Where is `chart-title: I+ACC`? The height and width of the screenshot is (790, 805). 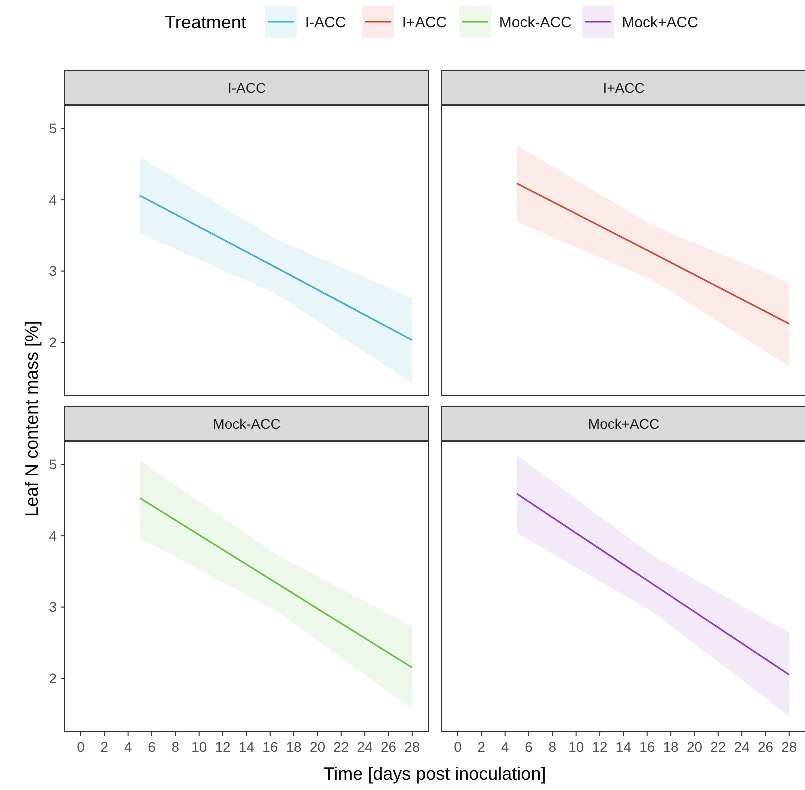
chart-title: I+ACC is located at coordinates (624, 88).